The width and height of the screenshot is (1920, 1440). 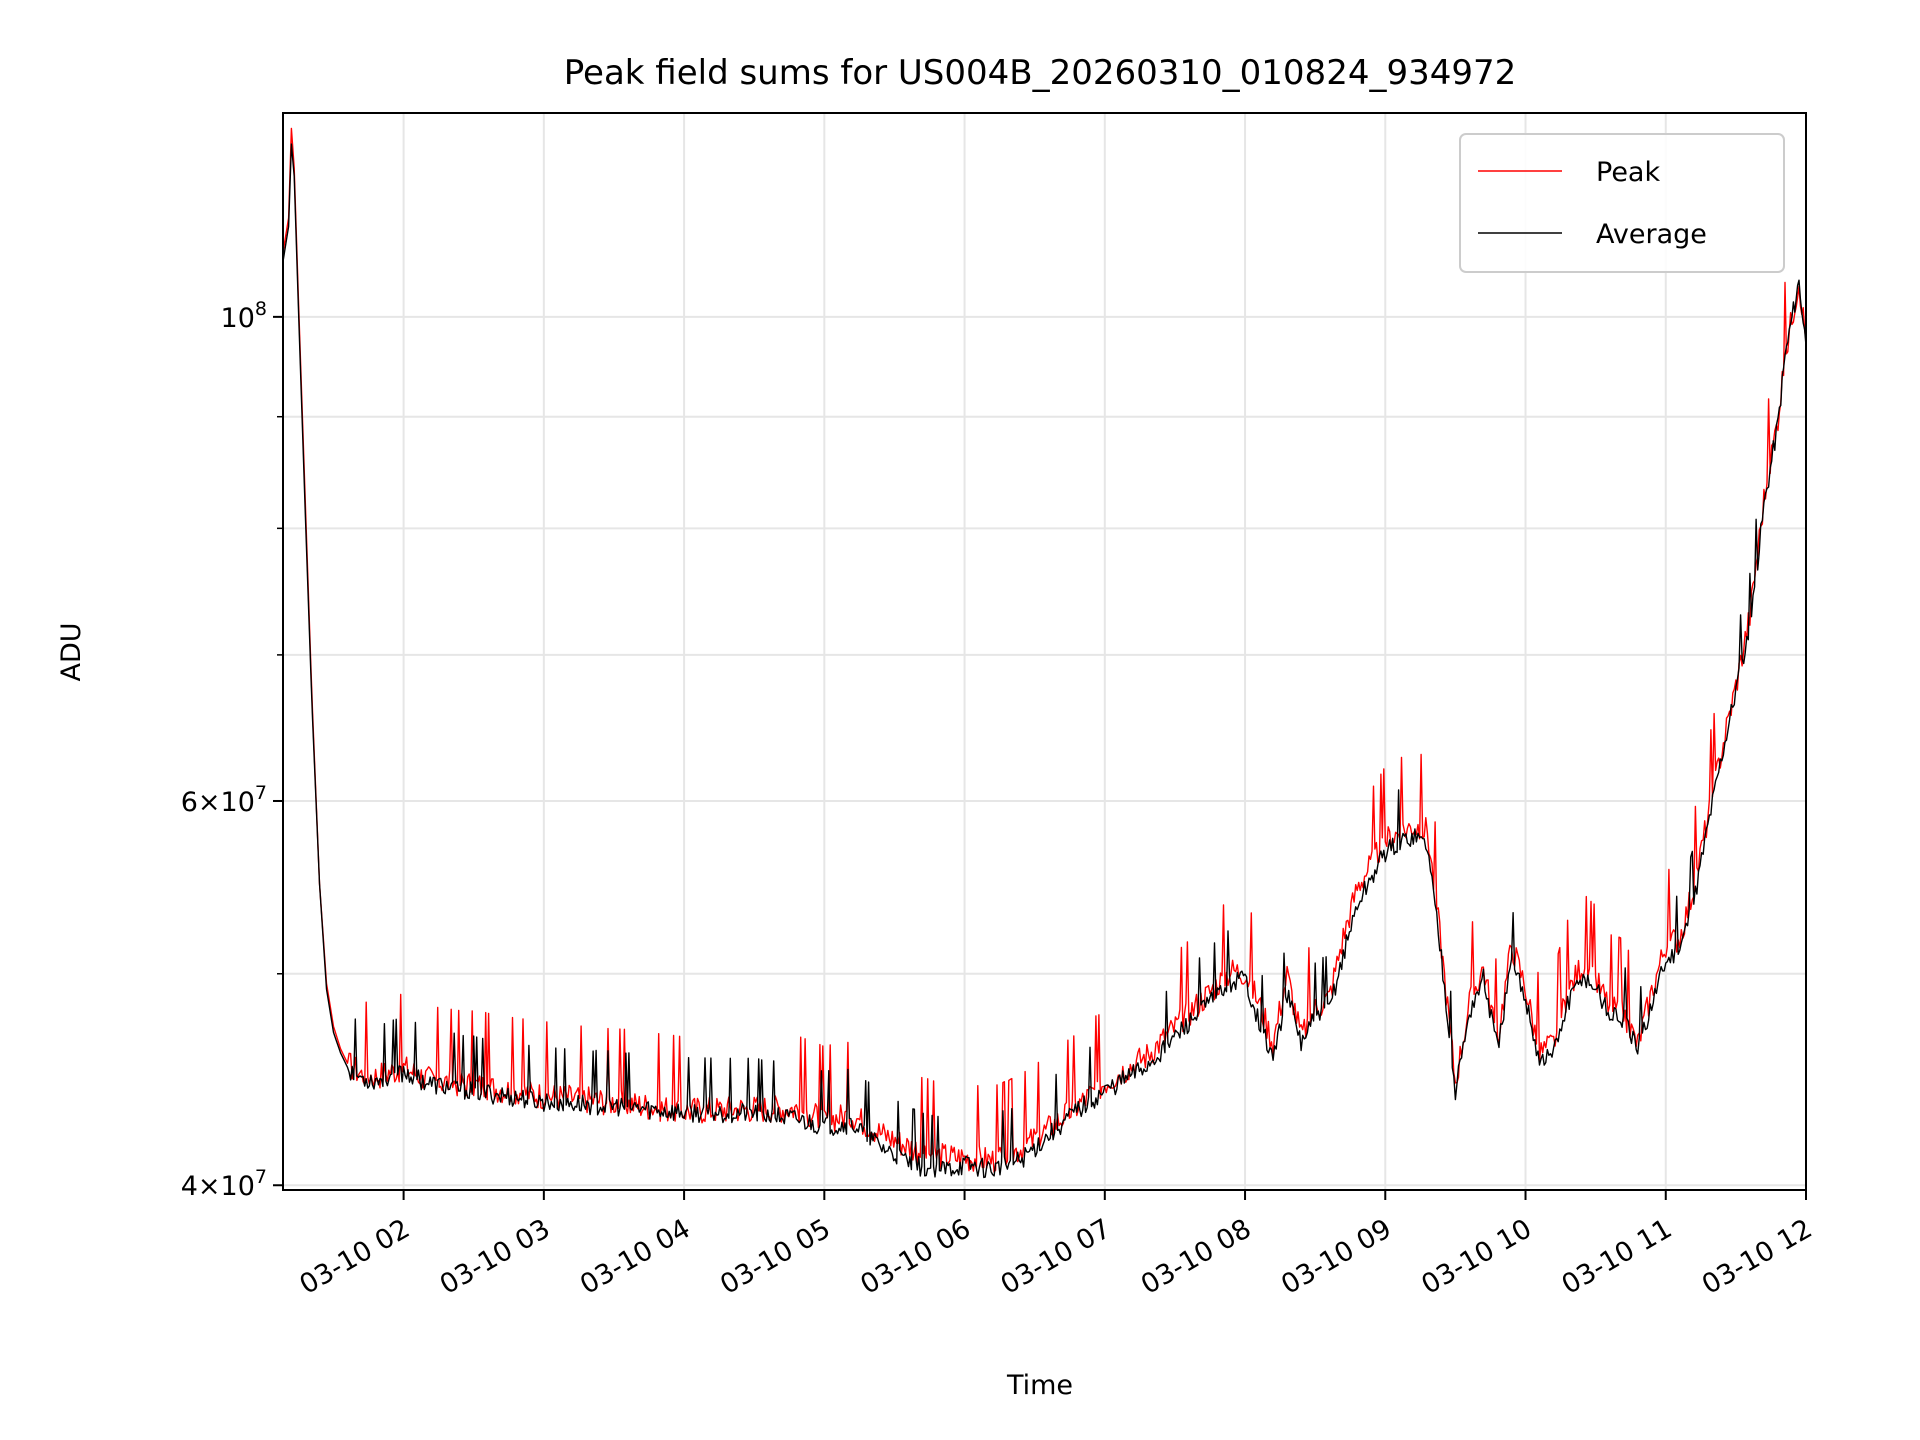 I want to click on y-axis-ticks: 4×107 6×107 108, so click(x=232, y=750).